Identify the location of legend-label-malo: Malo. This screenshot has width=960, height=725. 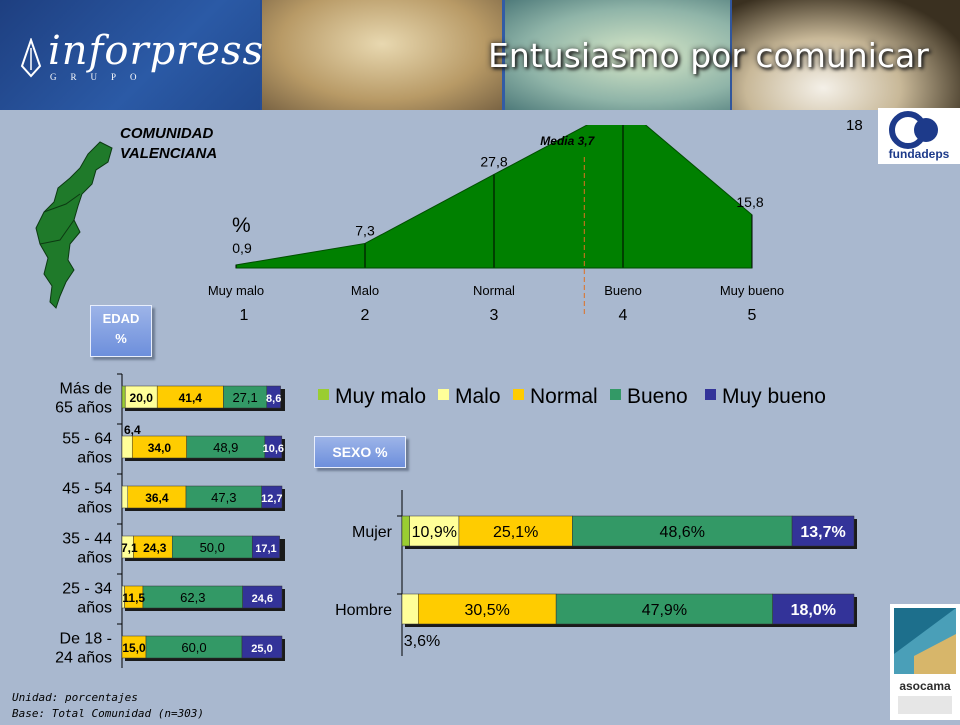
(478, 396).